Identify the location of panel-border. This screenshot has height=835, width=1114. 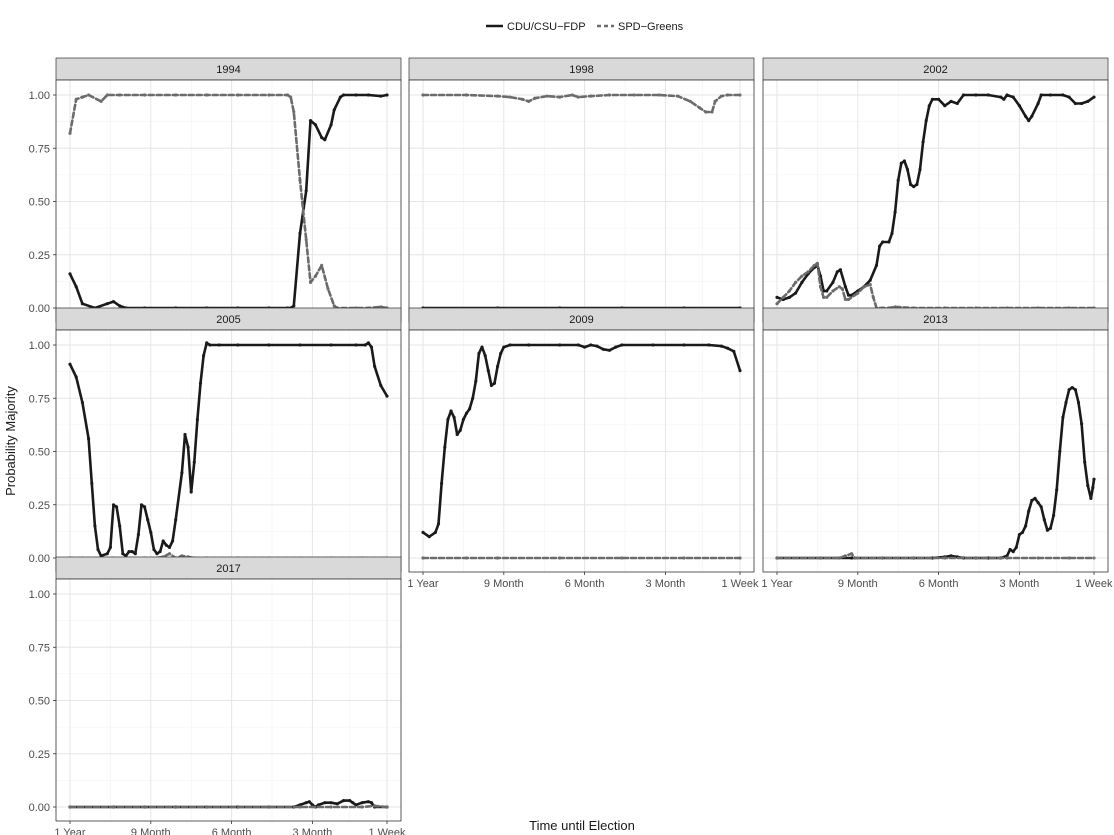
(228, 700).